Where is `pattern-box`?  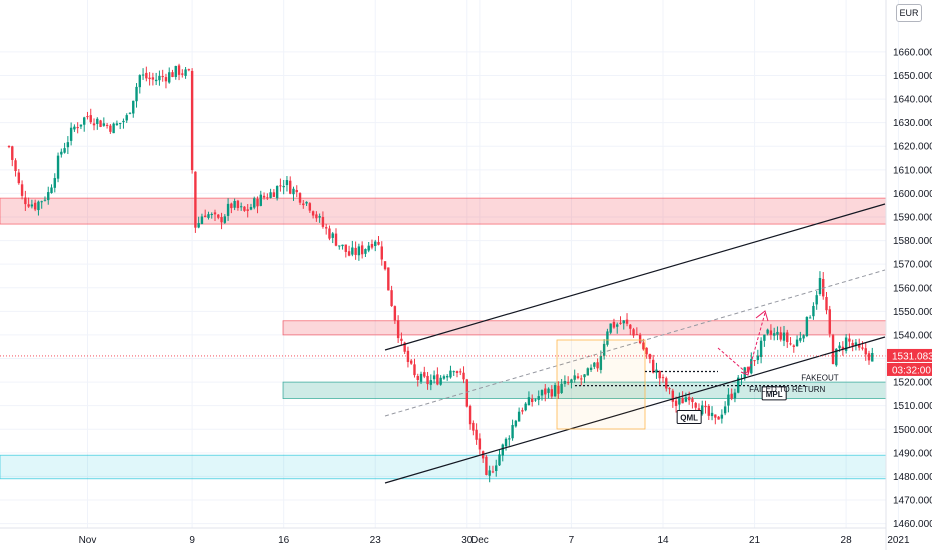
pattern-box is located at coordinates (601, 384).